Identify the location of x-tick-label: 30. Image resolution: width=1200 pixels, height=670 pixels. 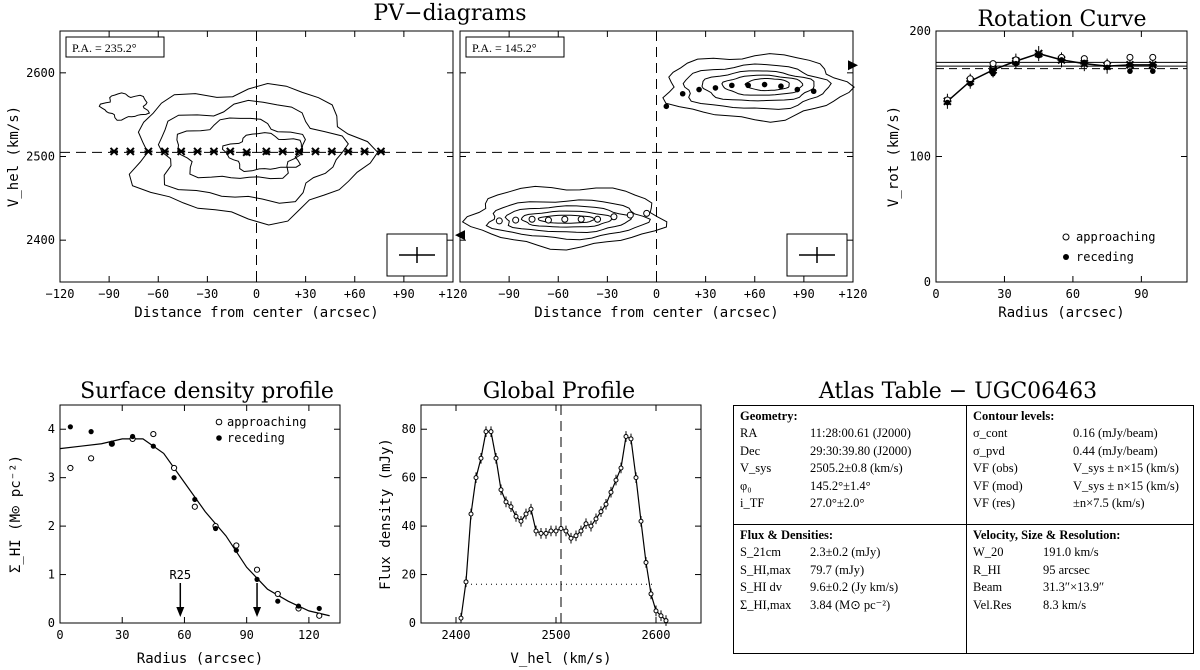
(1004, 294).